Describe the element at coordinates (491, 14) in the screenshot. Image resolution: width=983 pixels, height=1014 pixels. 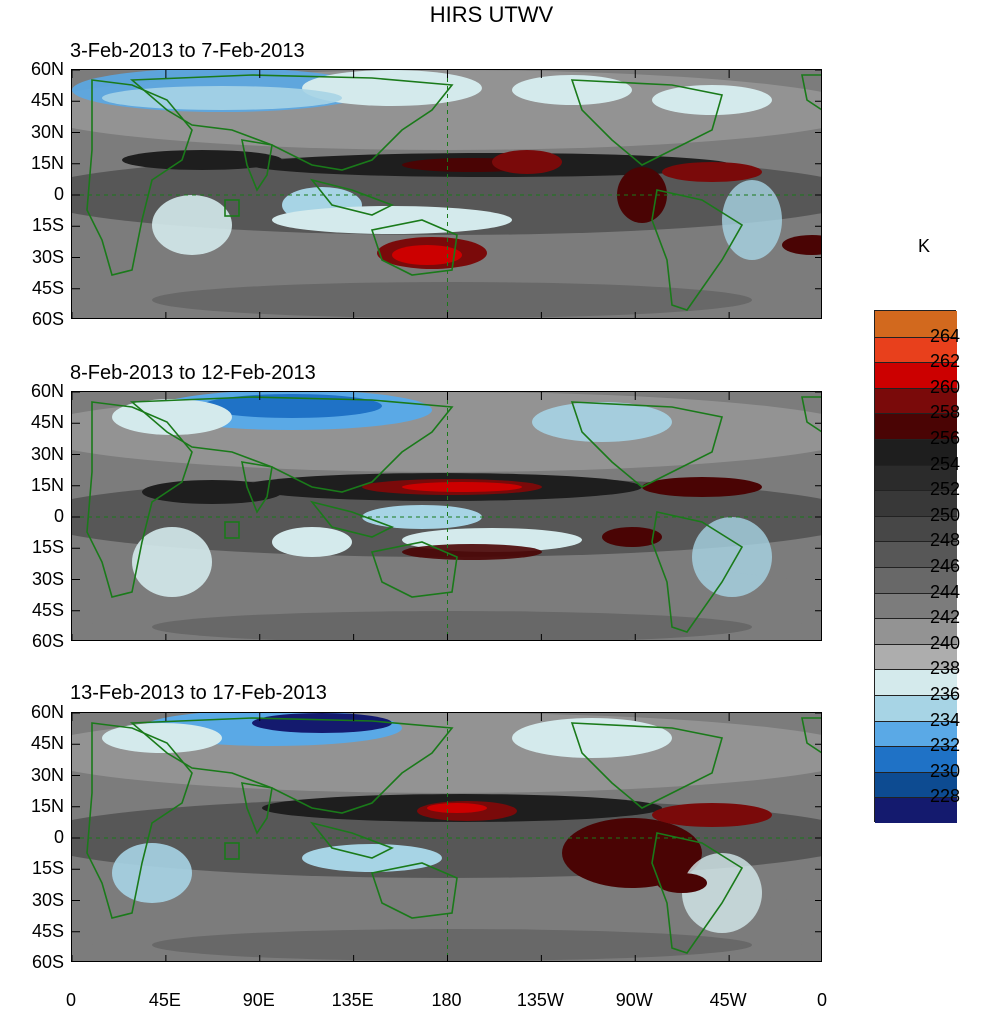
I see `main-title: HIRS UTWV` at that location.